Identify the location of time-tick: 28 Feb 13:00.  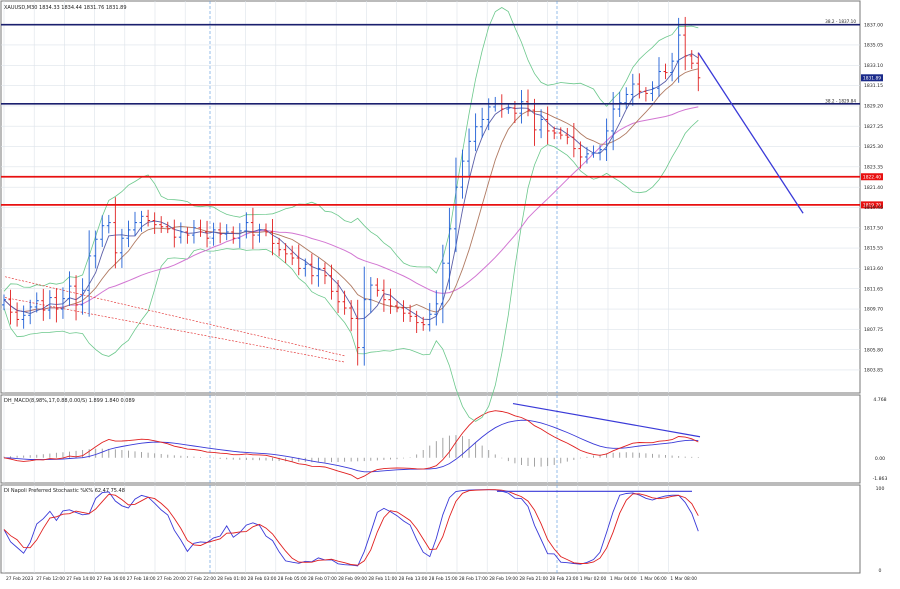
(413, 579).